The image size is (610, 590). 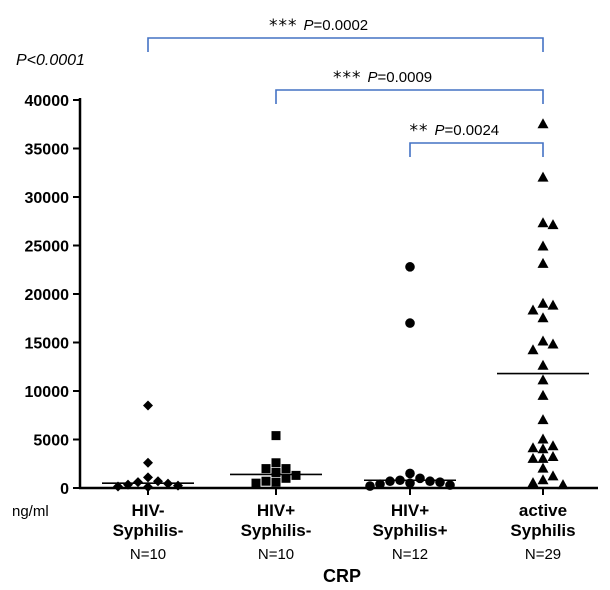 What do you see at coordinates (50, 60) in the screenshot?
I see `overall-p-value: P<0.0001` at bounding box center [50, 60].